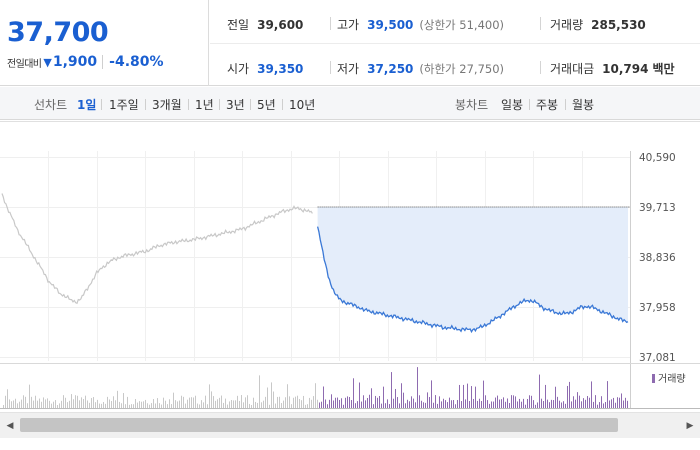  I want to click on toolbar-divider, so click(250, 104).